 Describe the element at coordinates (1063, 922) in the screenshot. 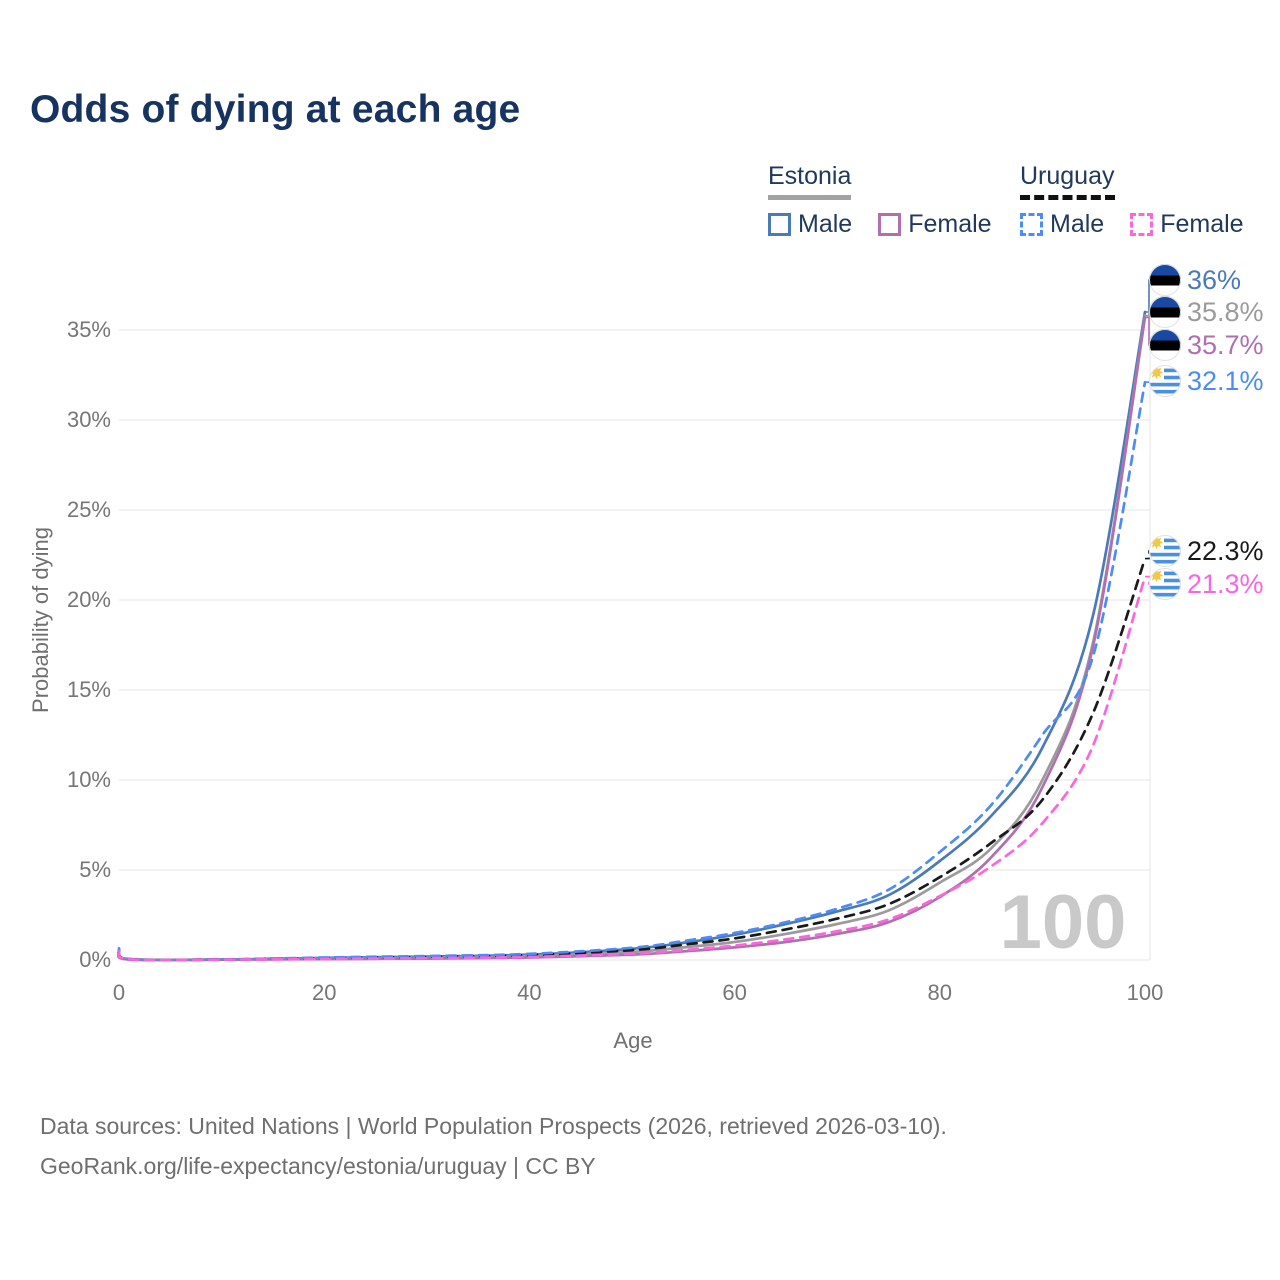

I see `age-watermark: 100` at that location.